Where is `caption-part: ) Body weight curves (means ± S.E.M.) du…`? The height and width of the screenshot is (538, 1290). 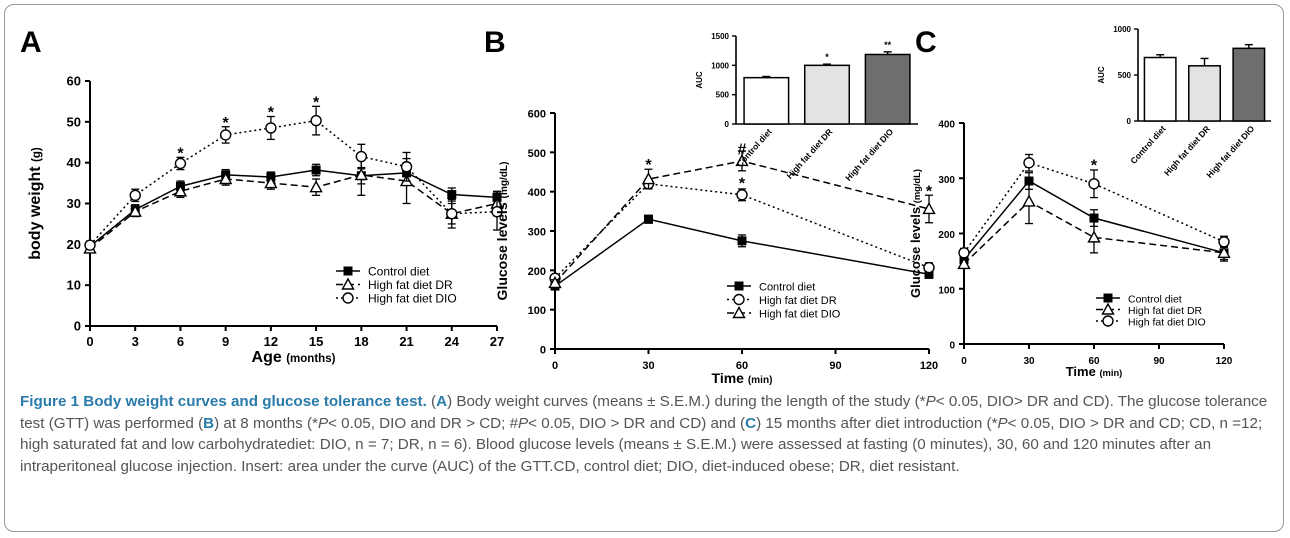
caption-part: ) Body weight curves (means ± S.E.M.) du… is located at coordinates (686, 401).